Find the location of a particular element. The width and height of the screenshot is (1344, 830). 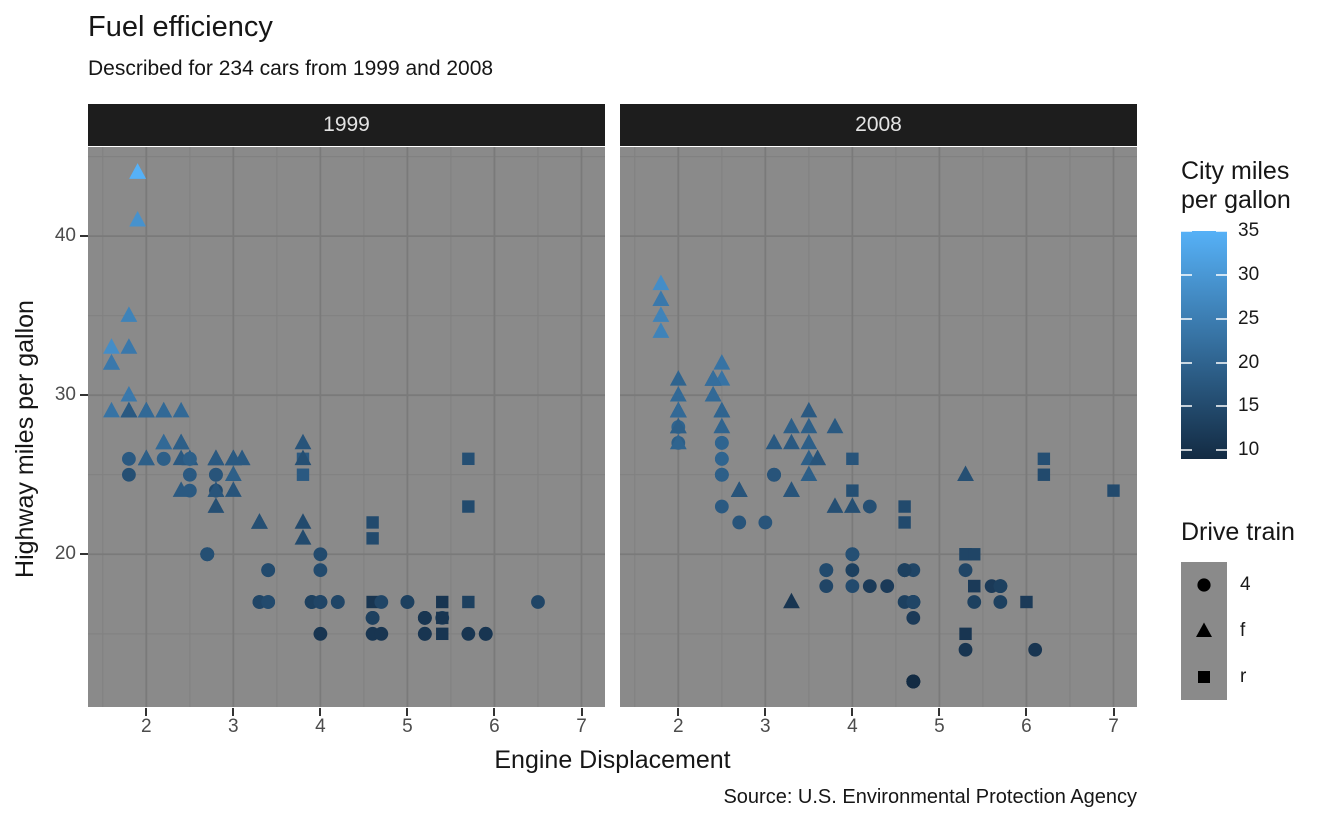

shape-legend-label-4: 4 is located at coordinates (1245, 584).